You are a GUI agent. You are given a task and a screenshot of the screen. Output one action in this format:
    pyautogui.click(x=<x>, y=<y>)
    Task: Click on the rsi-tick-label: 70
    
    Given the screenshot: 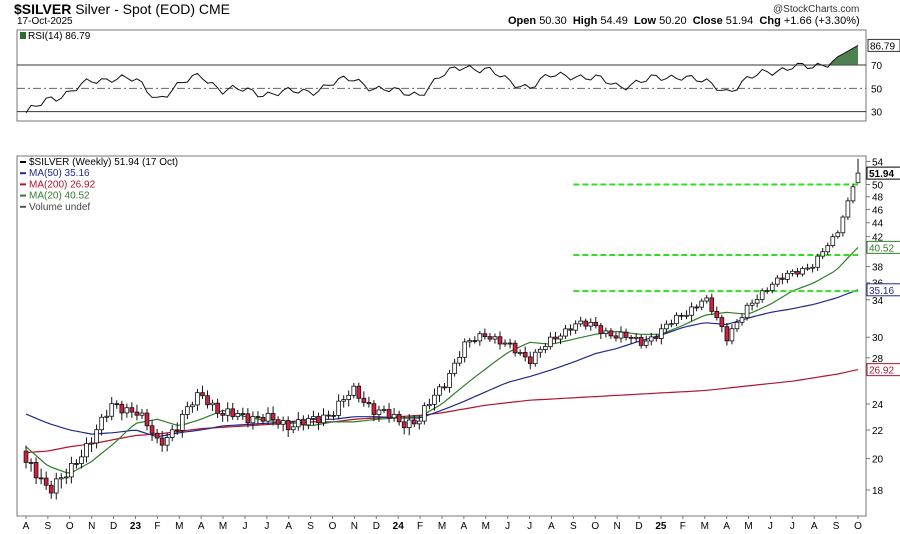 What is the action you would take?
    pyautogui.click(x=877, y=66)
    